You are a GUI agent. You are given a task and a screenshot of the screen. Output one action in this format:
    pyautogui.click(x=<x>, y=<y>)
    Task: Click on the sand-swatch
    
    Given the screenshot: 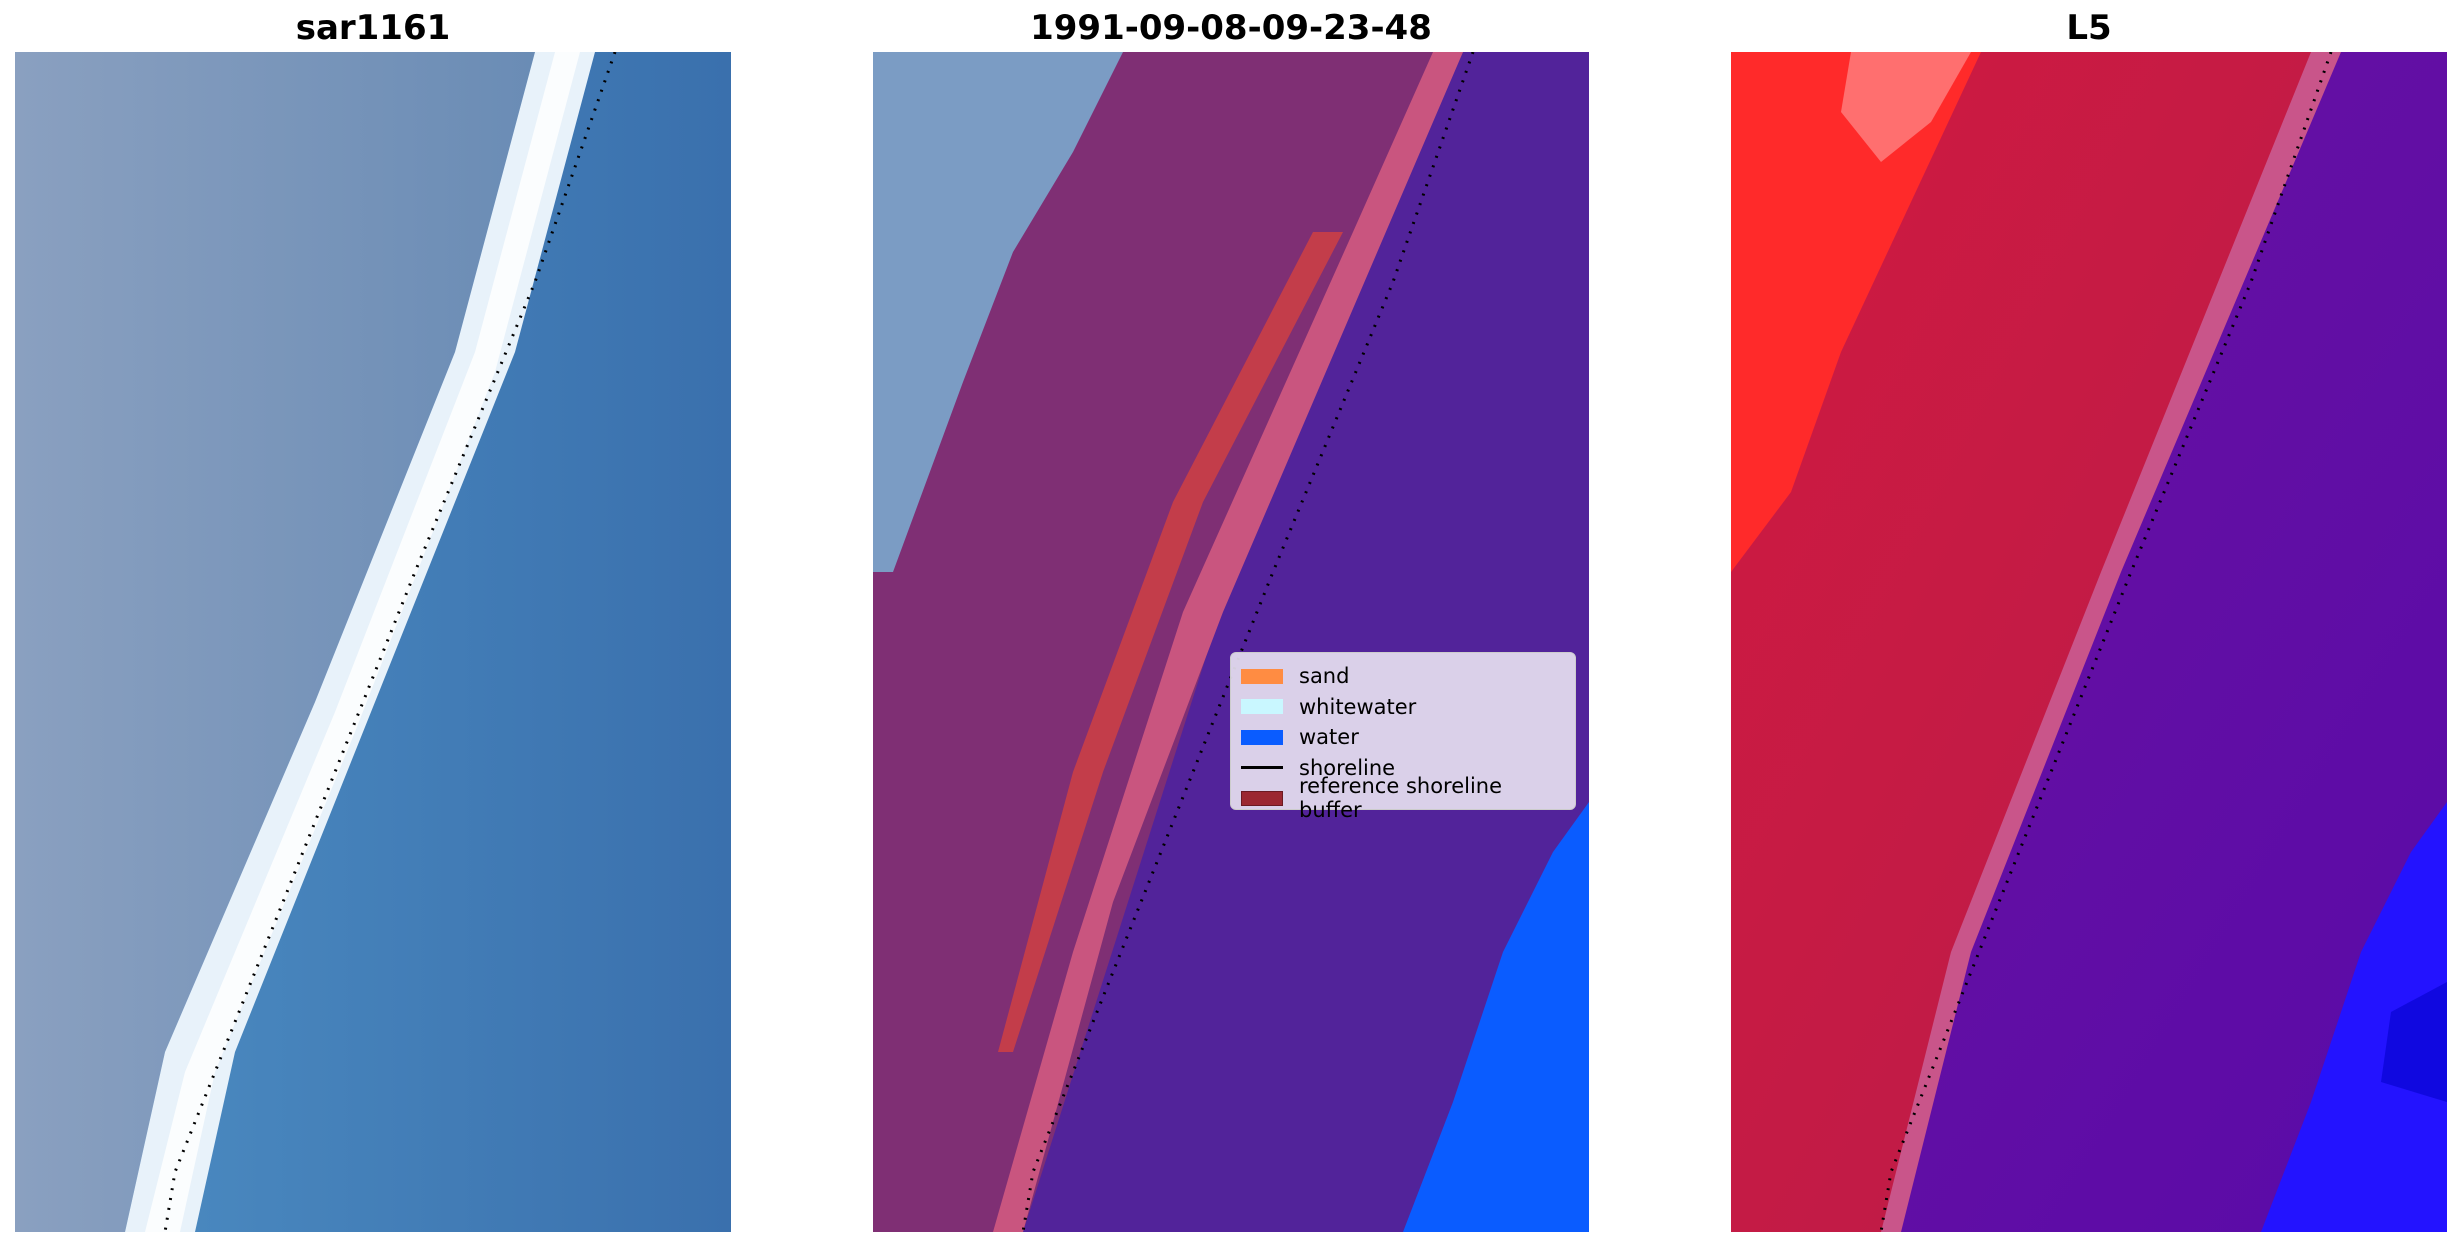 What is the action you would take?
    pyautogui.click(x=1262, y=676)
    